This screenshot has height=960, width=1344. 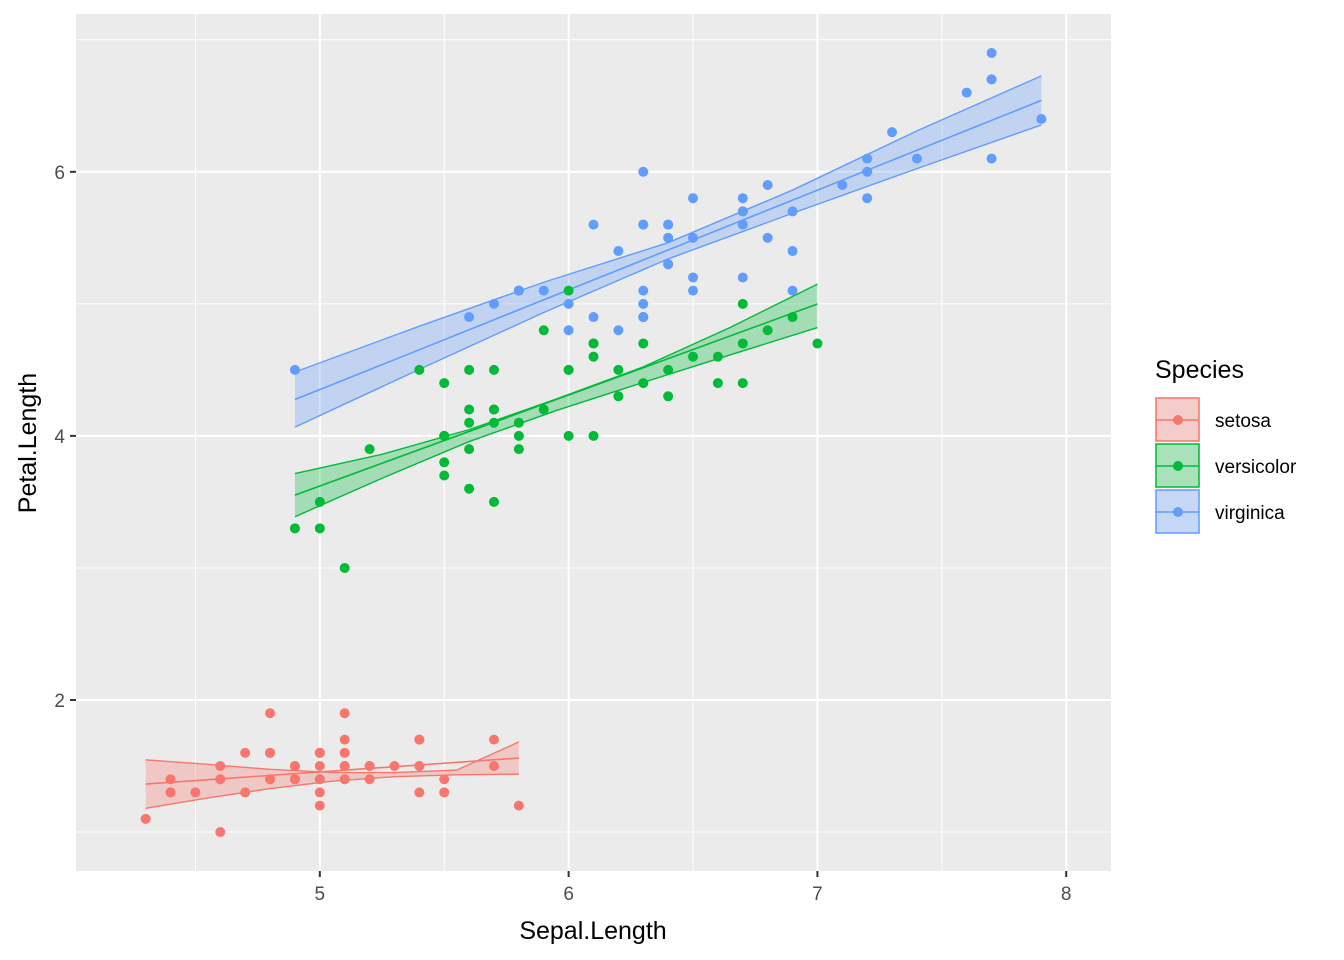 What do you see at coordinates (59, 701) in the screenshot?
I see `y-tick-label: 2` at bounding box center [59, 701].